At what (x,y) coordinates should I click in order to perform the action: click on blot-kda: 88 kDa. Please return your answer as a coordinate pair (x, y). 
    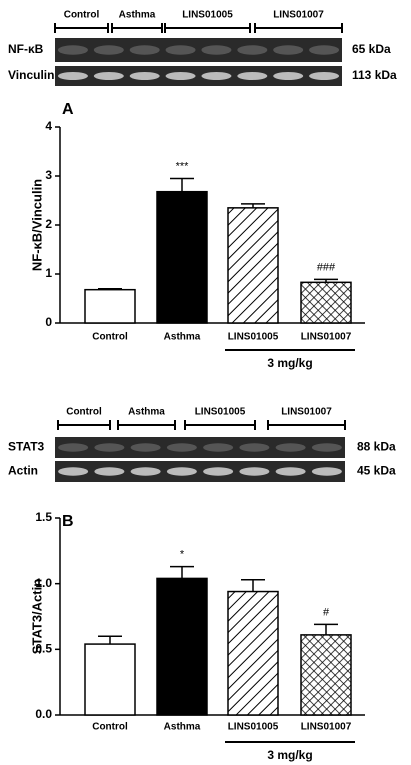
    Looking at the image, I should click on (376, 447).